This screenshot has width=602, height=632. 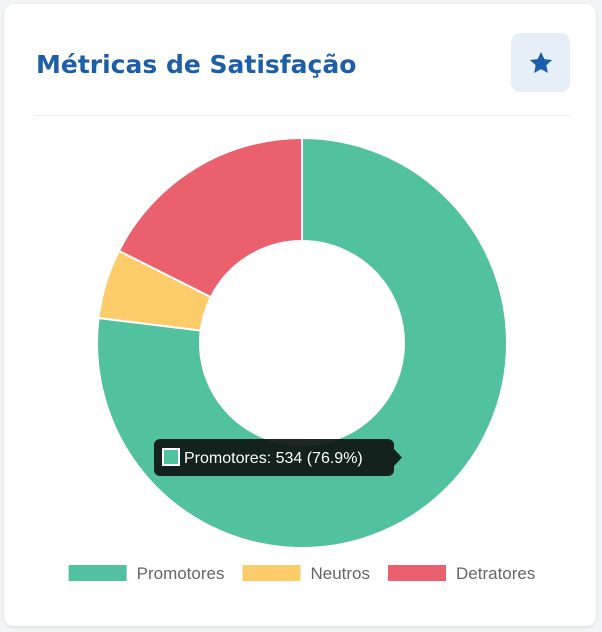 I want to click on card-title: Métricas de Satisfação, so click(x=196, y=64).